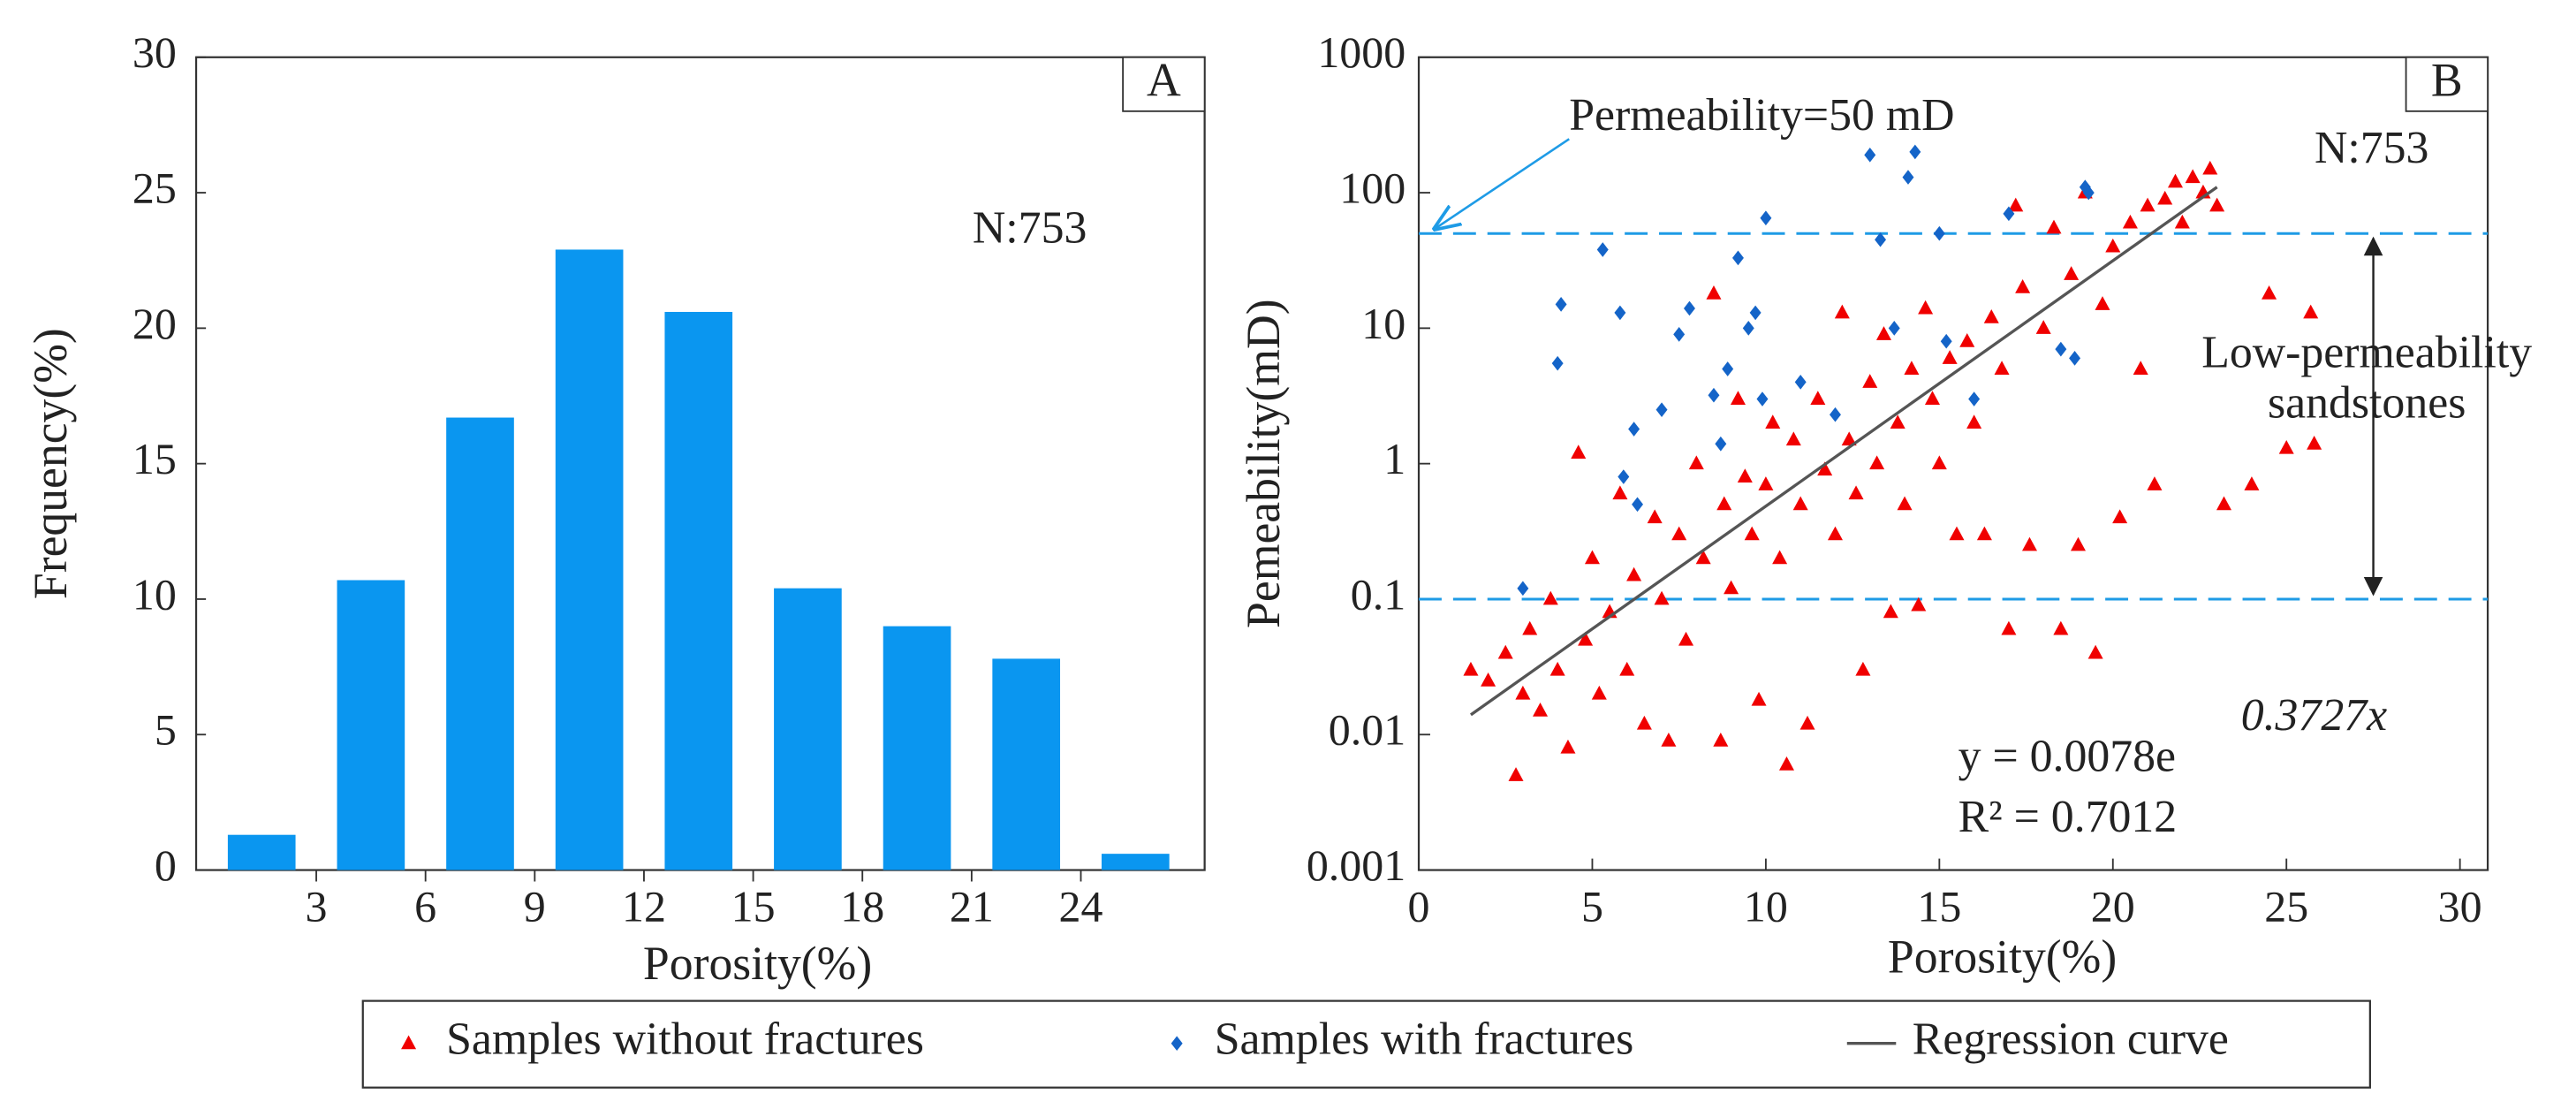 This screenshot has height=1117, width=2576. What do you see at coordinates (409, 1042) in the screenshot?
I see `legend-swatch` at bounding box center [409, 1042].